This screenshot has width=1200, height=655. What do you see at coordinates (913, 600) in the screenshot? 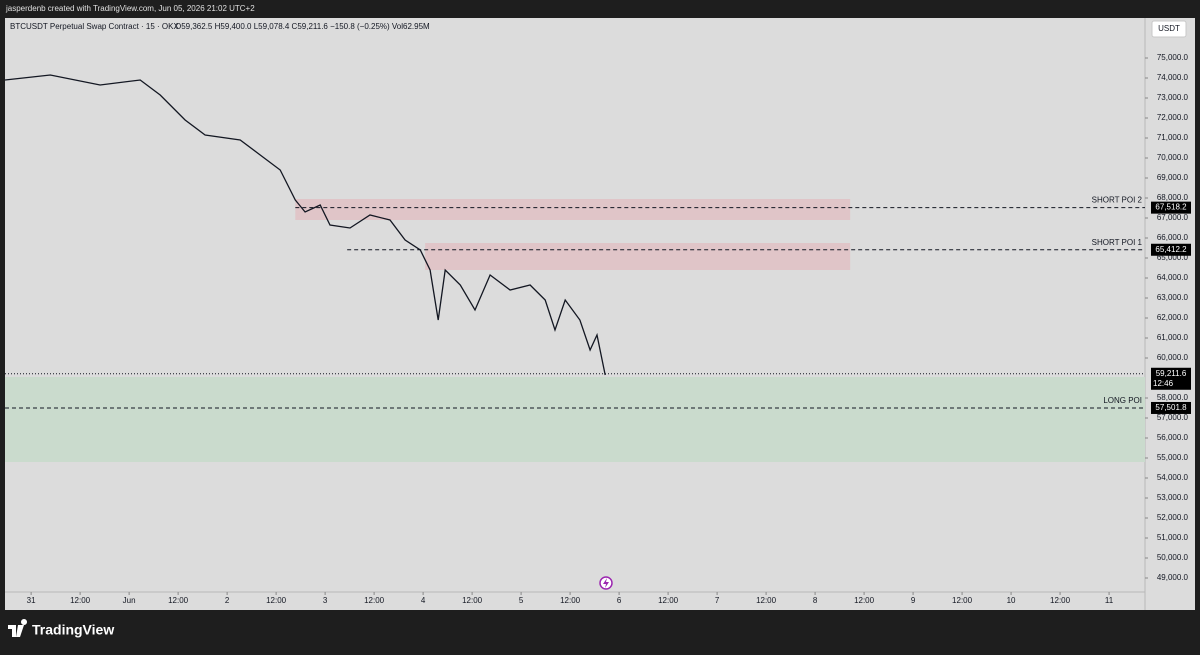
I see `x-tick-label: 9` at bounding box center [913, 600].